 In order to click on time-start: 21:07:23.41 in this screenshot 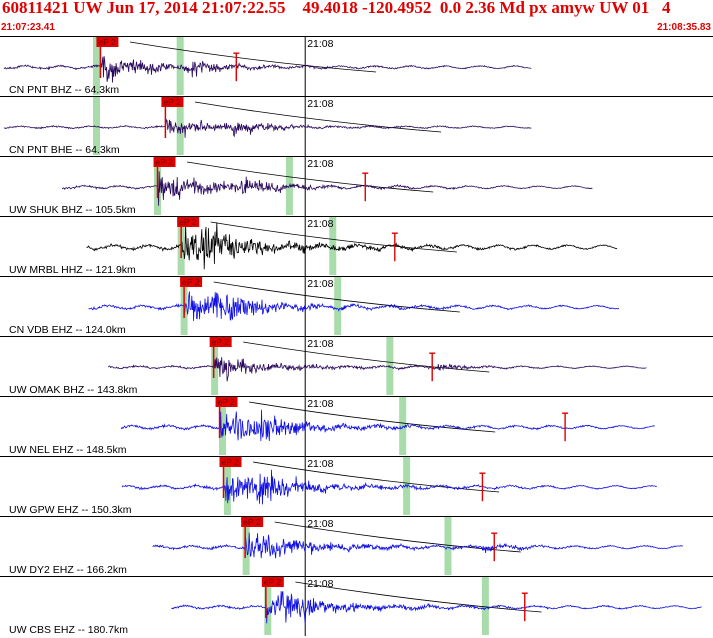, I will do `click(28, 27)`.